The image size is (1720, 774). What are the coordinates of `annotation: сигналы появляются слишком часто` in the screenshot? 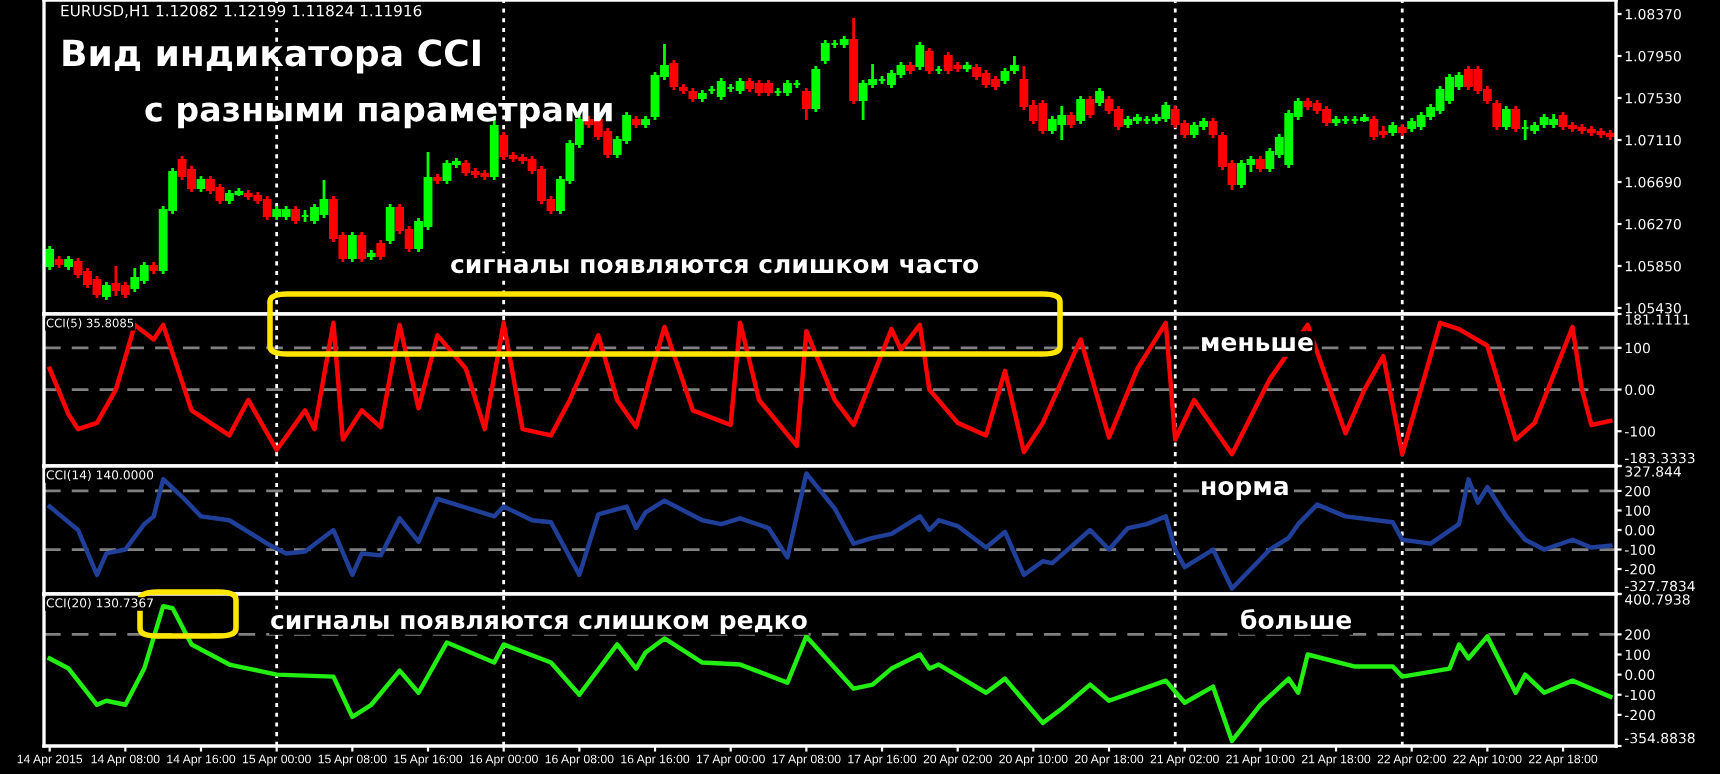 It's located at (715, 266).